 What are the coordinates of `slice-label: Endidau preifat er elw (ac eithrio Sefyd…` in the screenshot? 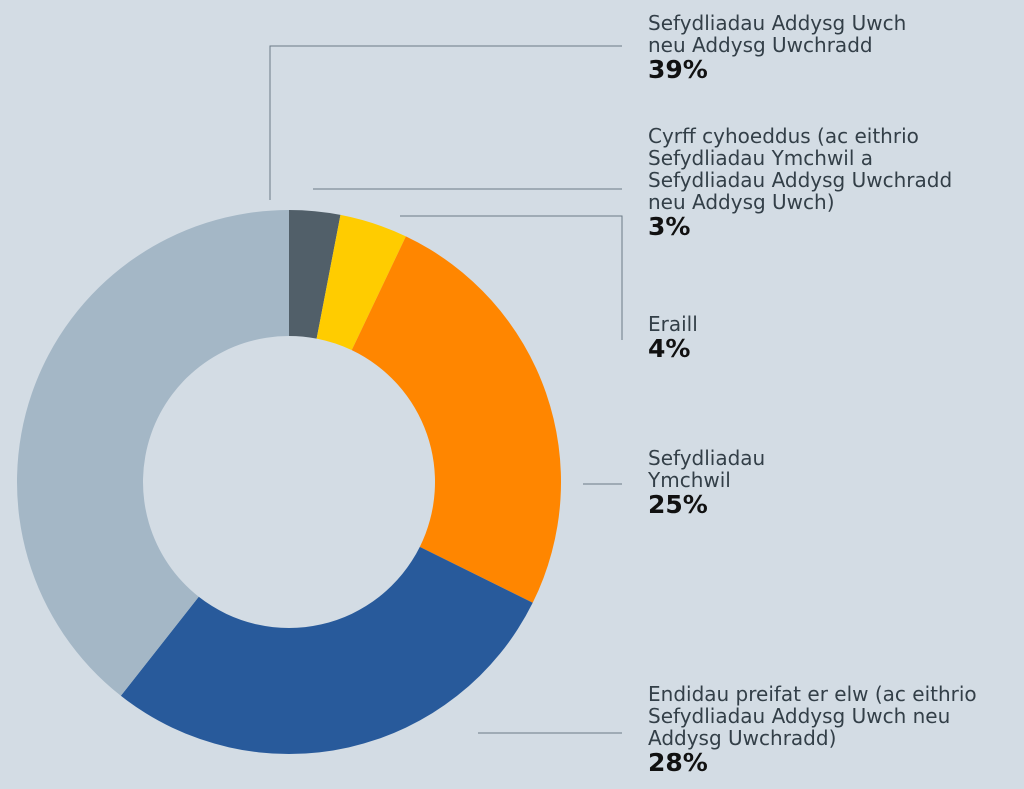 It's located at (812, 729).